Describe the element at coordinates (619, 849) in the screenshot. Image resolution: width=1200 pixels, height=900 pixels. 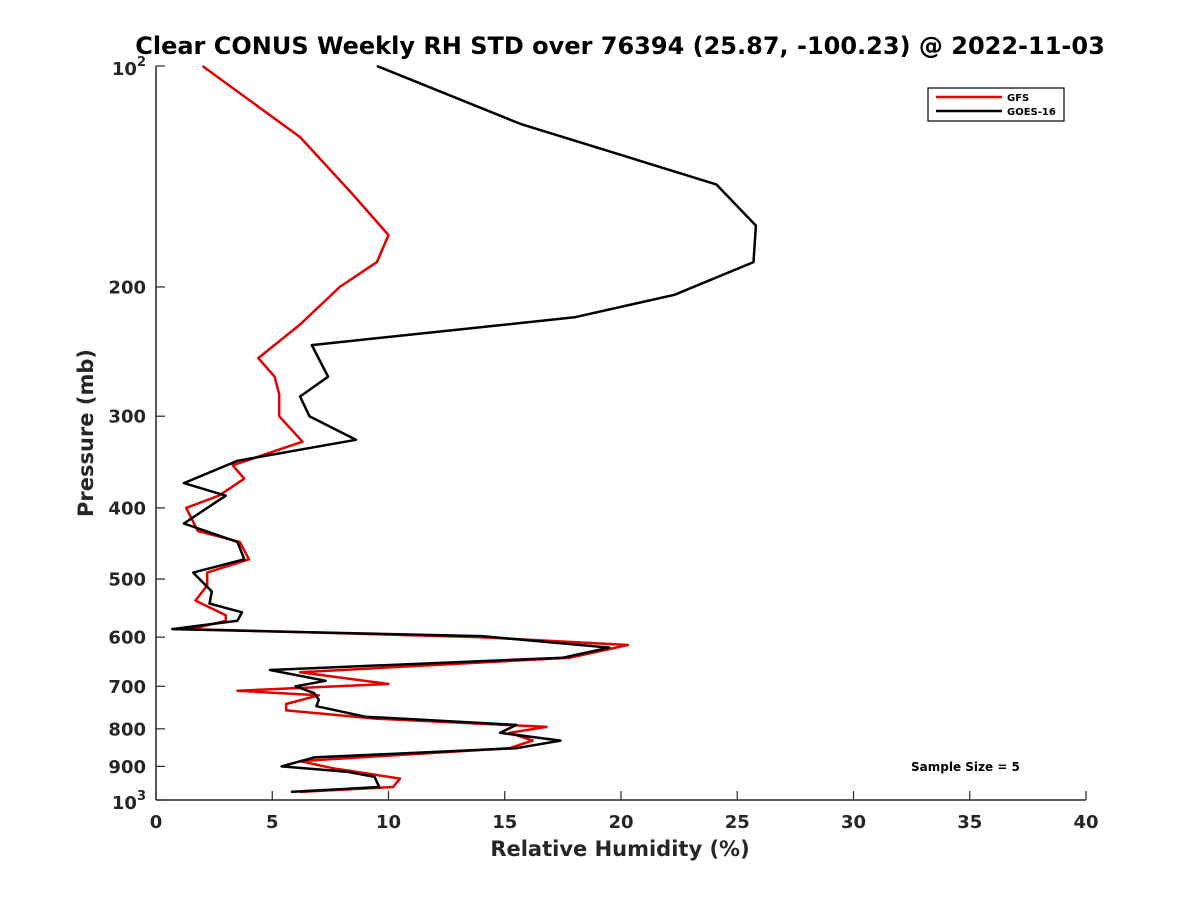
I see `x-axis-label: Relative Humidity (%)` at that location.